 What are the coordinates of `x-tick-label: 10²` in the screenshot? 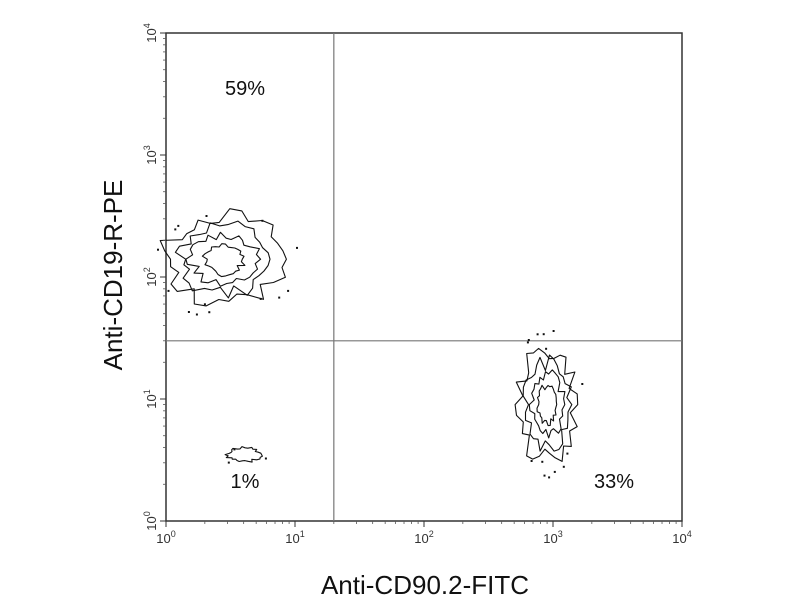 It's located at (423, 537).